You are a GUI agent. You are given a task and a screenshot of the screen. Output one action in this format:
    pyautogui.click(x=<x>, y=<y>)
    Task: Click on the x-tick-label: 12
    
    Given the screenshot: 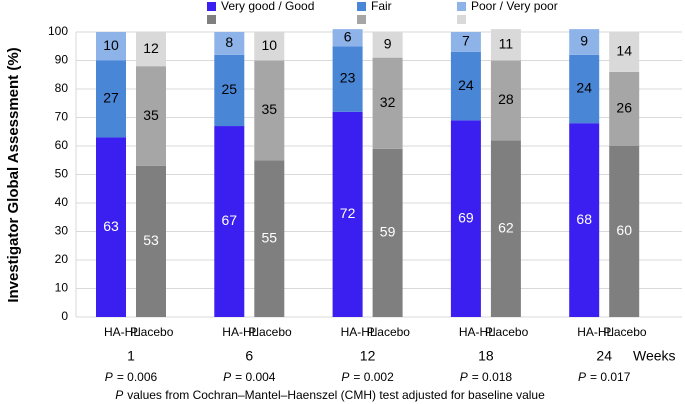 What is the action you would take?
    pyautogui.click(x=368, y=356)
    